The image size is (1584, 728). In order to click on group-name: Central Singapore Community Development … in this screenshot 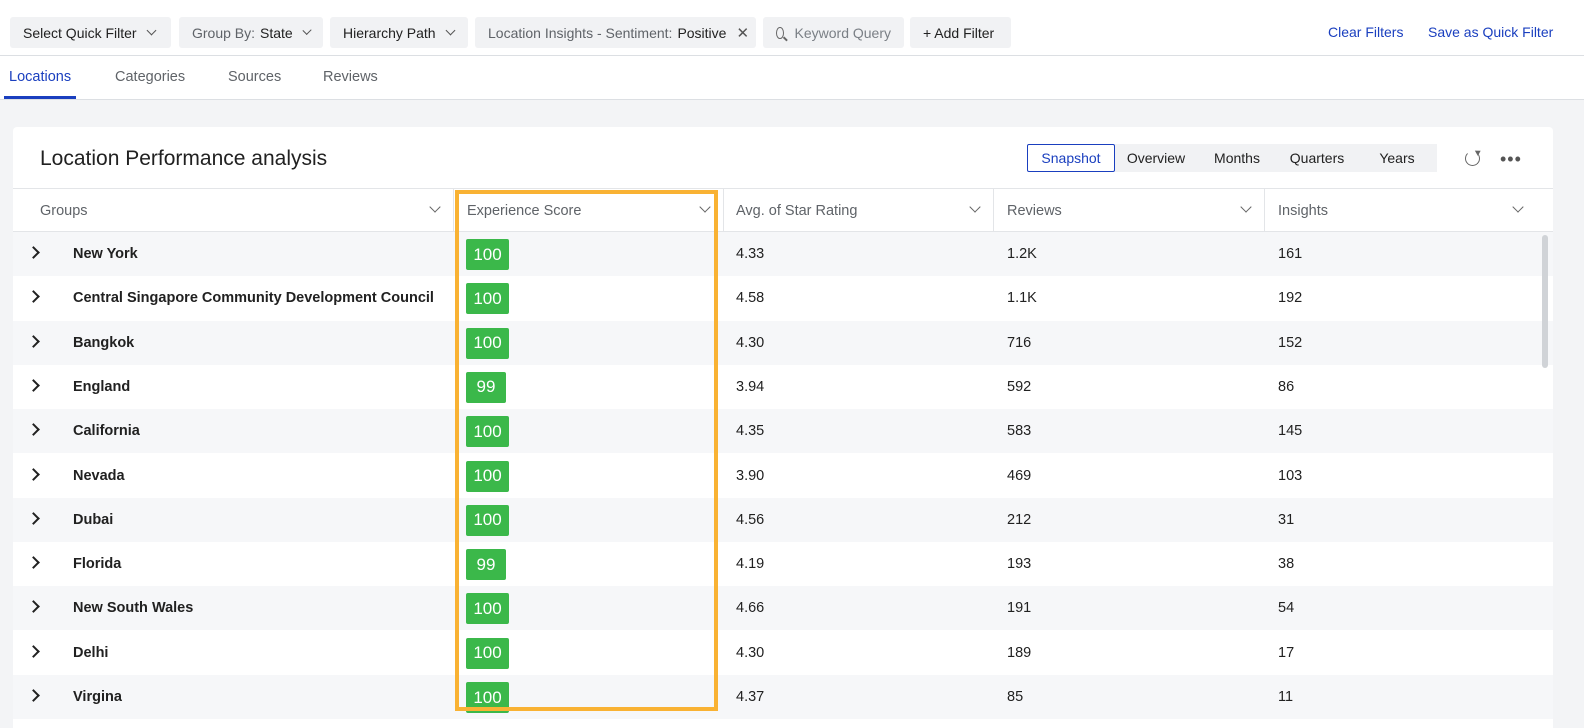, I will do `click(253, 298)`.